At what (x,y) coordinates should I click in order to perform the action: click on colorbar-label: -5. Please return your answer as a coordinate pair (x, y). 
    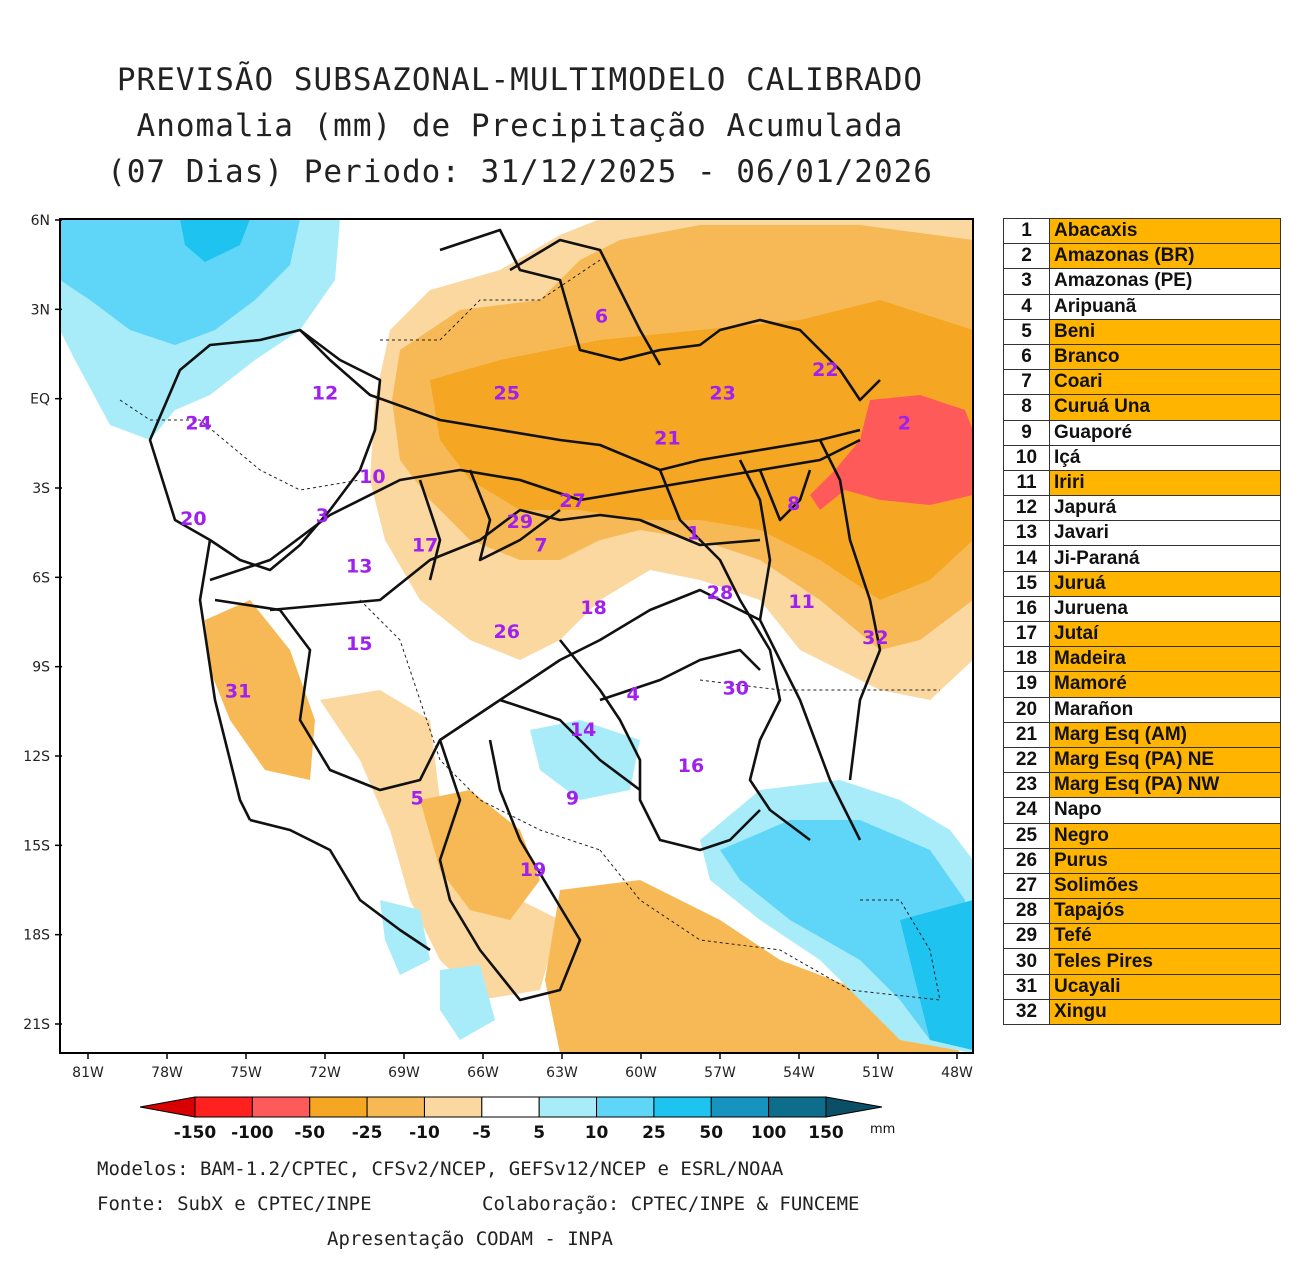
    Looking at the image, I should click on (481, 1133).